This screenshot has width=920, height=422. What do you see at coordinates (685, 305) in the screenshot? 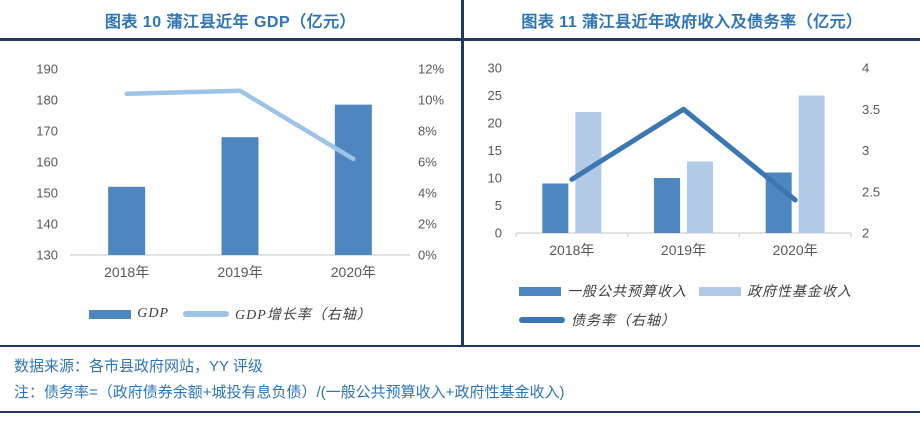
I see `revenue-debt-chart-legend: 一般公共预算收入 政府性基金收入 债务率（右轴）` at bounding box center [685, 305].